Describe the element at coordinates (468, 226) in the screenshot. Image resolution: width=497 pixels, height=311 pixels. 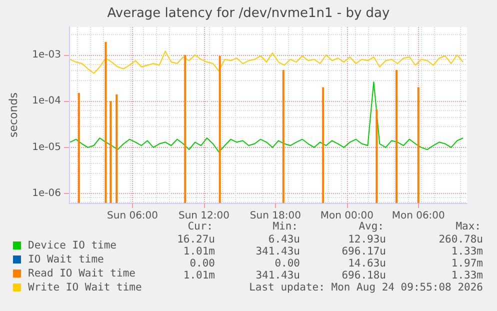
I see `text: Max:` at that location.